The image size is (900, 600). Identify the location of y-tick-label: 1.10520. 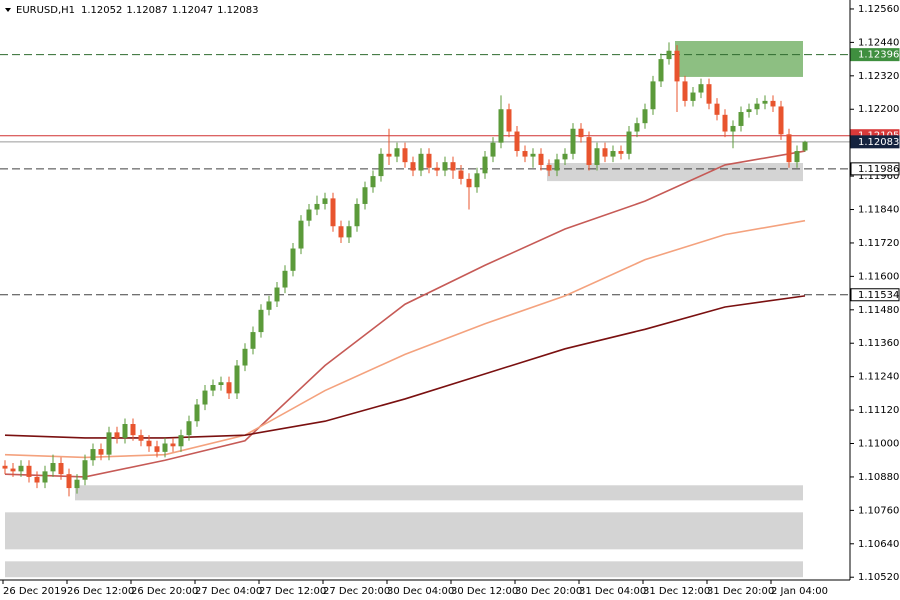
(878, 577).